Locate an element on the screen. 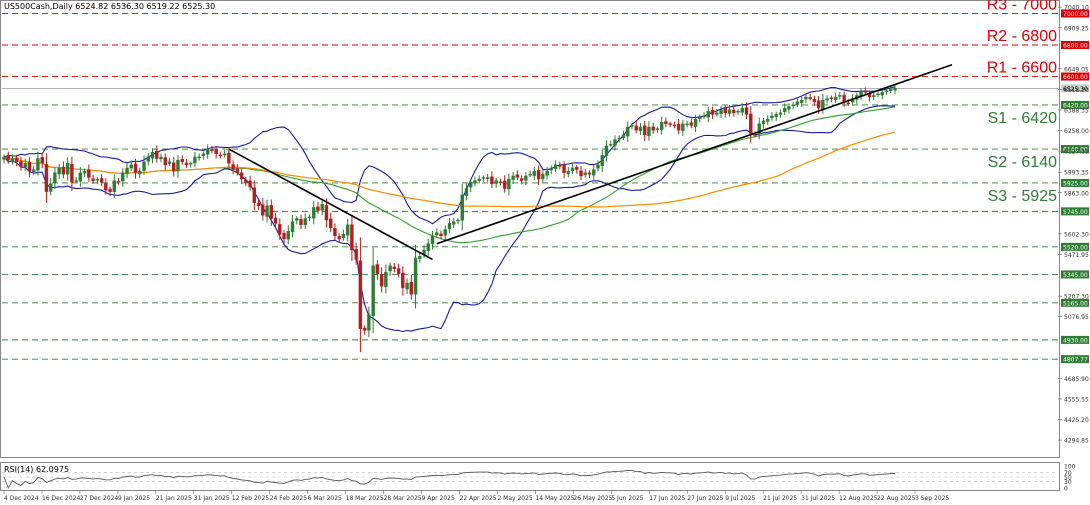  price-tag-text: 5165.00 is located at coordinates (1075, 303).